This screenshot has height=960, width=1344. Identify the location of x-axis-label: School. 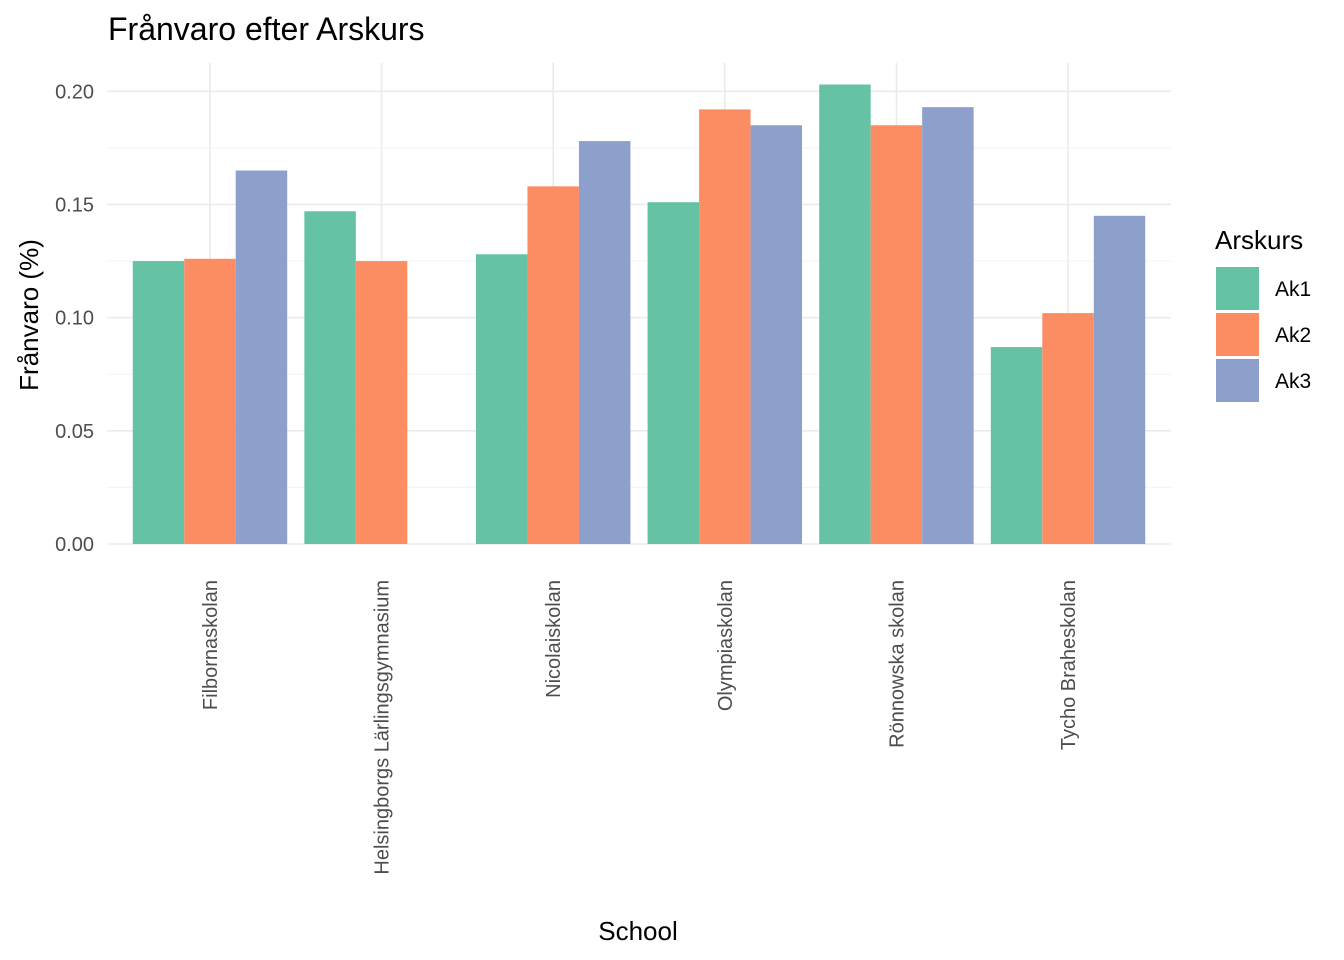
(638, 931).